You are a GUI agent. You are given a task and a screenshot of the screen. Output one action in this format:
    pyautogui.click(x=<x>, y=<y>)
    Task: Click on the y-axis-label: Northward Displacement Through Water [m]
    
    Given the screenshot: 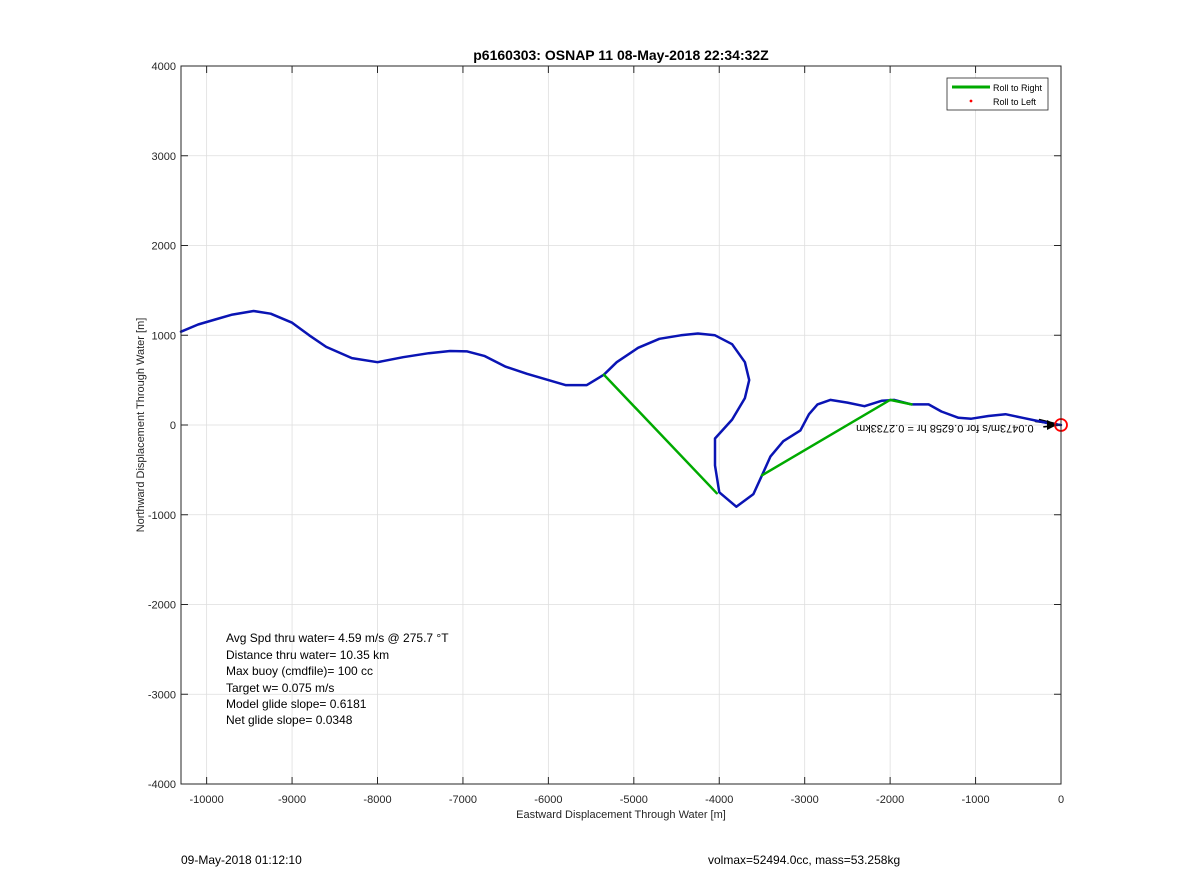 What is the action you would take?
    pyautogui.click(x=141, y=425)
    